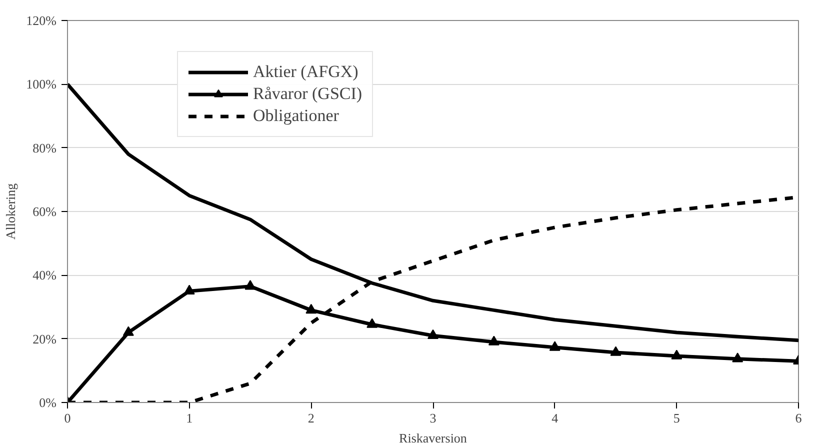  Describe the element at coordinates (10, 211) in the screenshot. I see `y-axis-title: Allokering` at that location.